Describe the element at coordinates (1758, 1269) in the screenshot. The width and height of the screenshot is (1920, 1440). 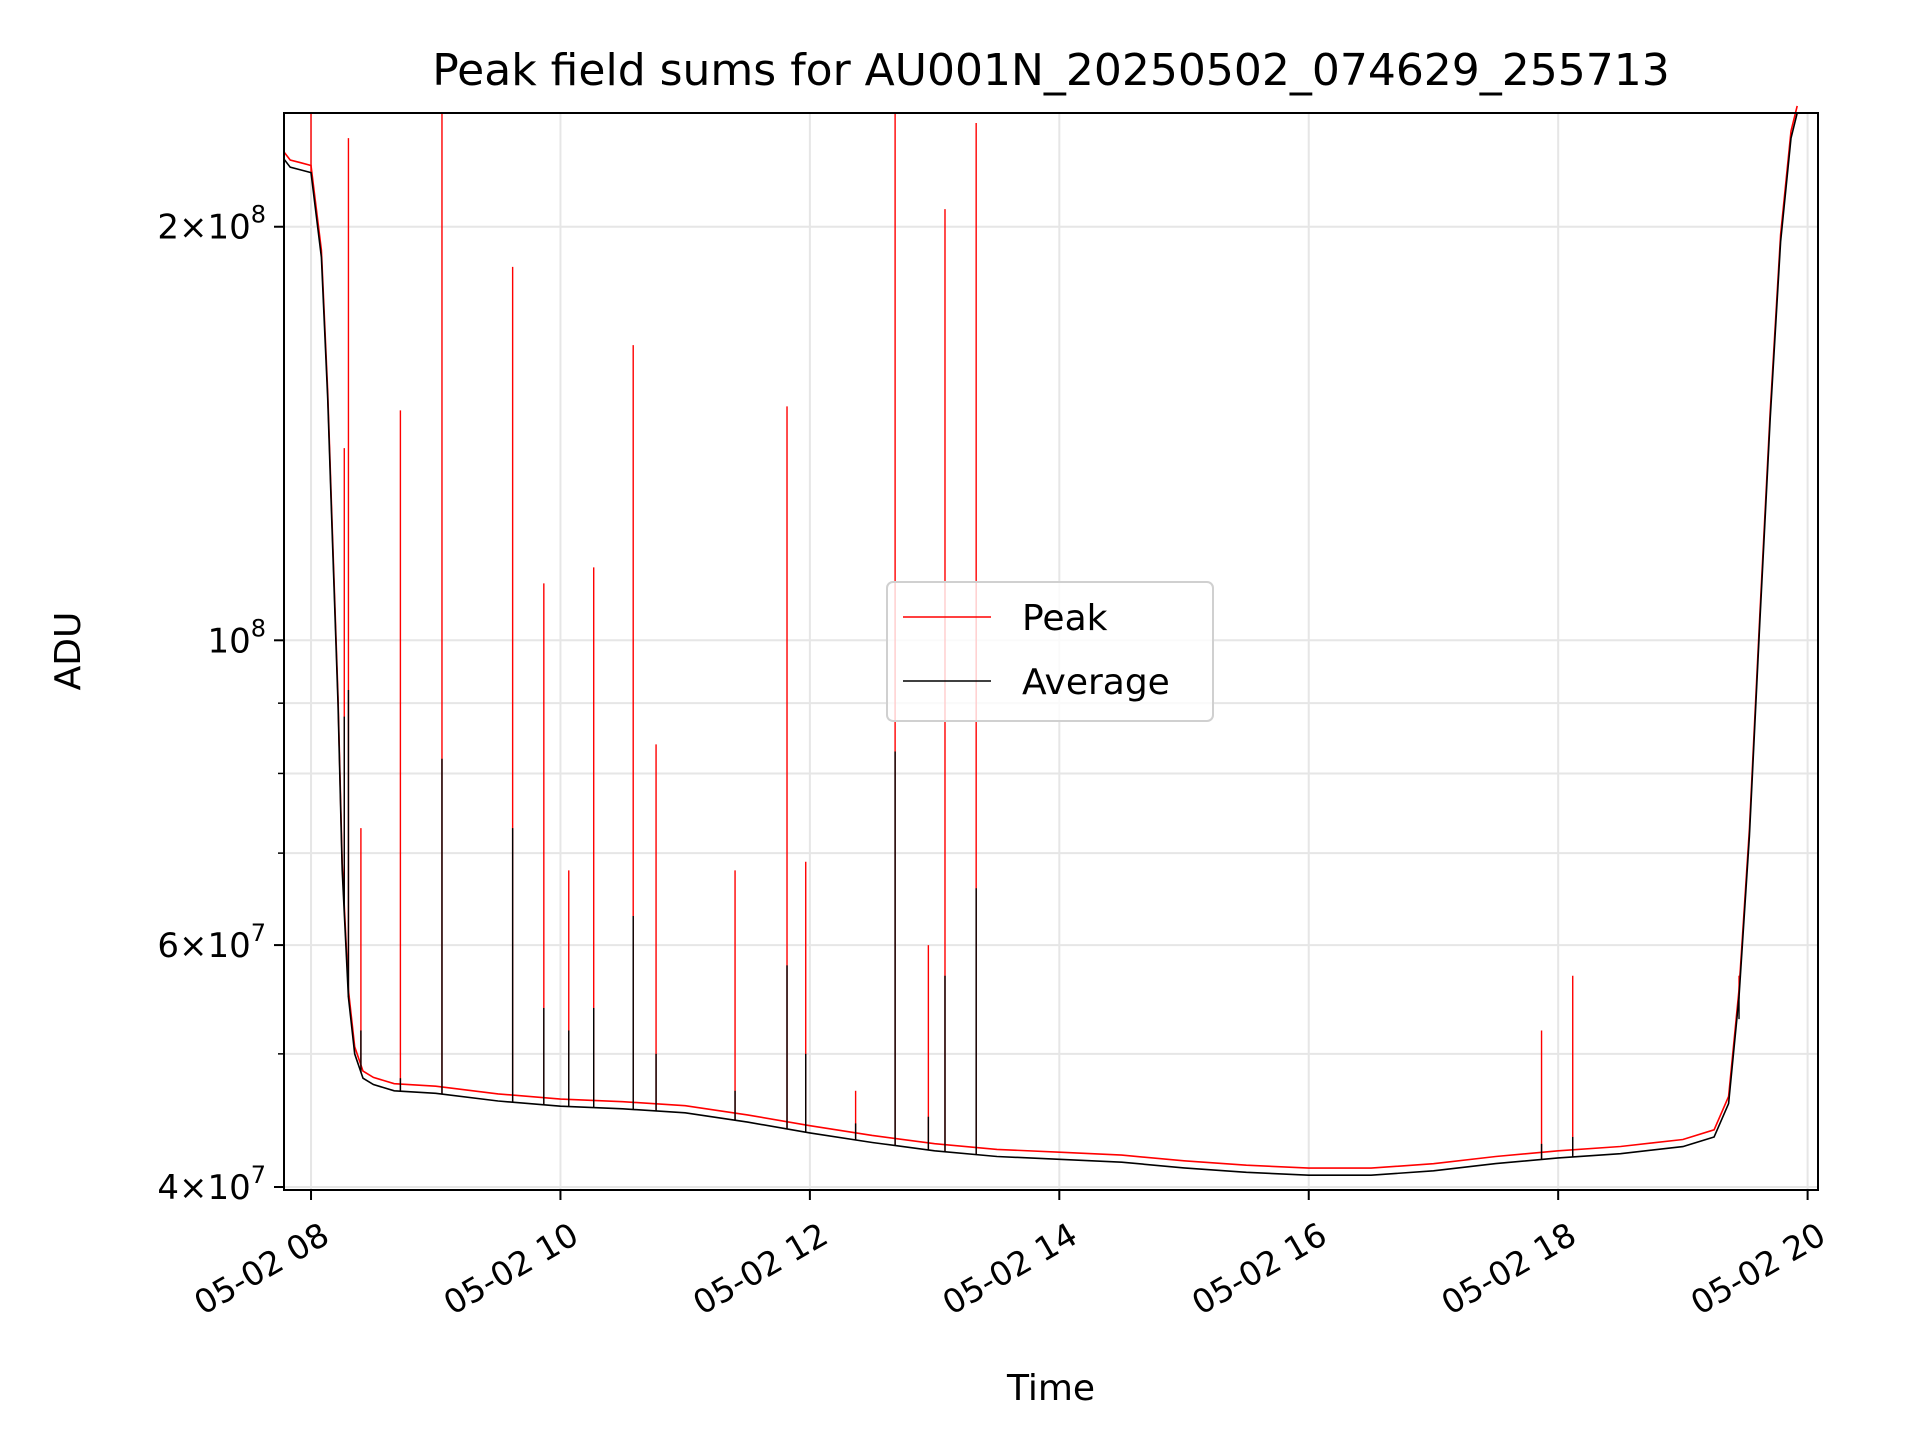
I see `x-tick-label: 05-02 20` at that location.